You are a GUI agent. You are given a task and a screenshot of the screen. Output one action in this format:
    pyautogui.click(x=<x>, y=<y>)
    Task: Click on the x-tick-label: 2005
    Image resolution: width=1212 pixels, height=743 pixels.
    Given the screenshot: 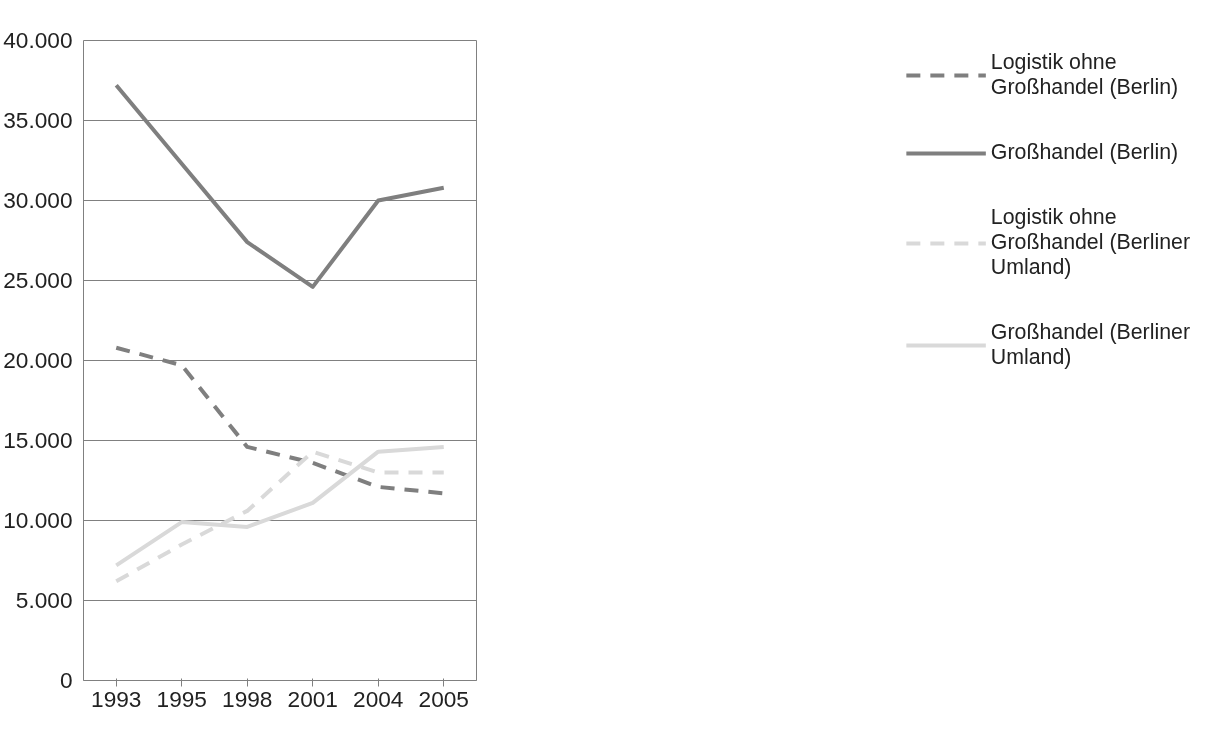 What is the action you would take?
    pyautogui.click(x=443, y=698)
    